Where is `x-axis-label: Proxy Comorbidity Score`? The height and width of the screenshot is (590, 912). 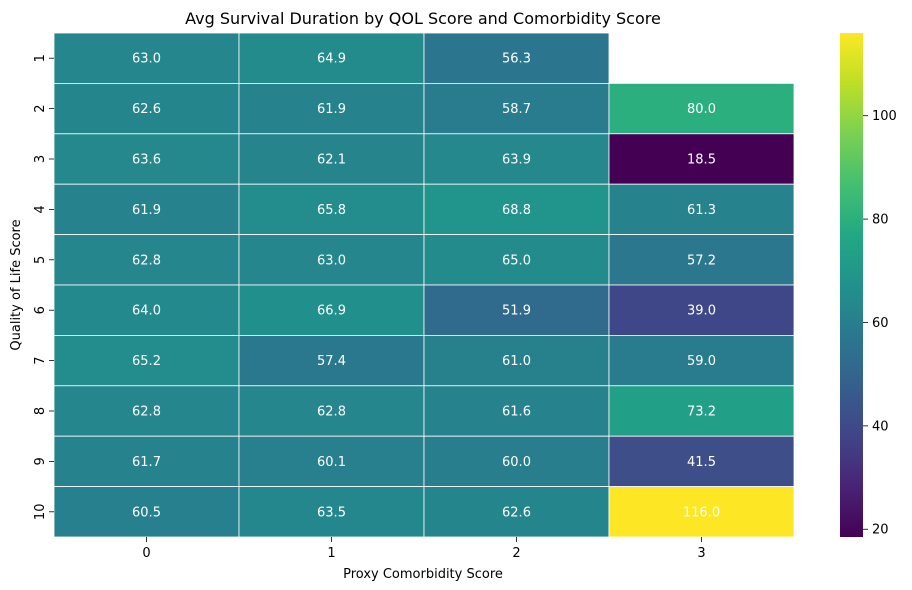 x-axis-label: Proxy Comorbidity Score is located at coordinates (423, 574).